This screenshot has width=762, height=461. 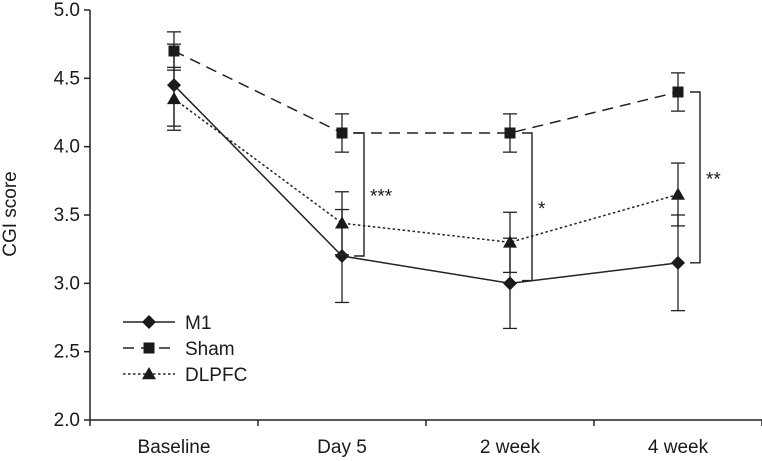 I want to click on y-tick-label: 2.0, so click(x=67, y=420).